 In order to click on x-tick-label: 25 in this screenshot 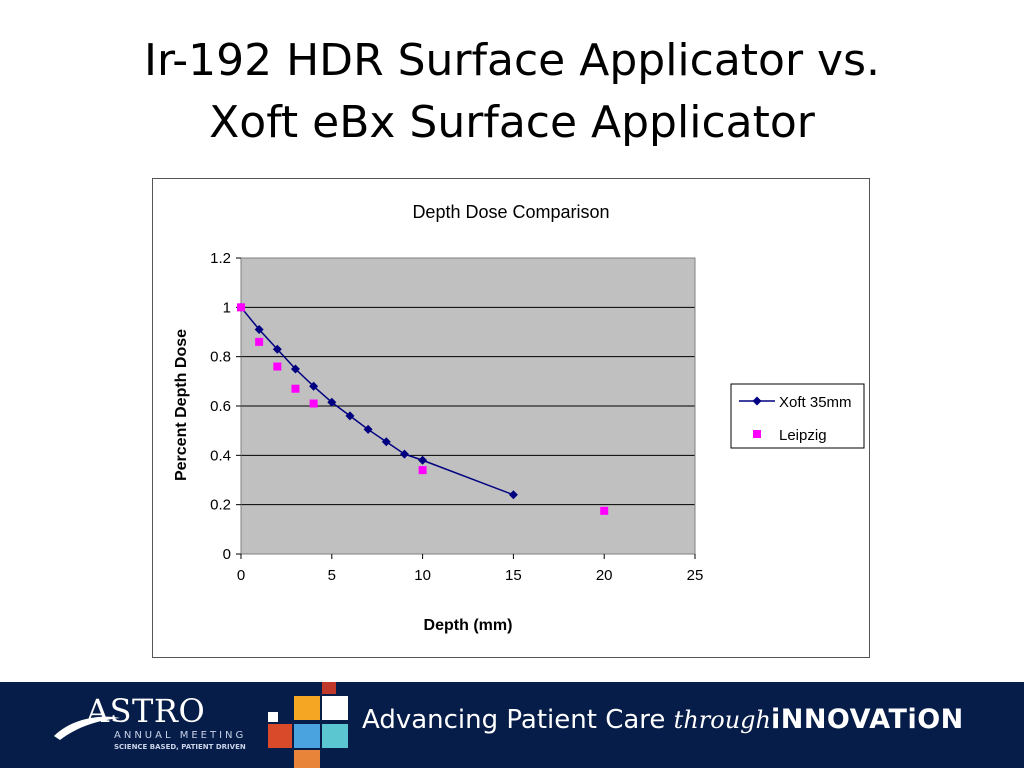, I will do `click(695, 575)`.